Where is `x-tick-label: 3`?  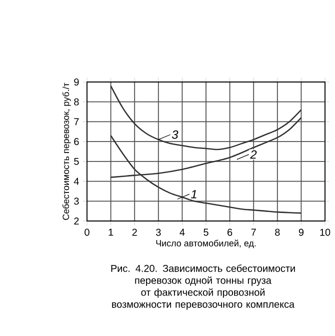 x-tick-label: 3 is located at coordinates (158, 232).